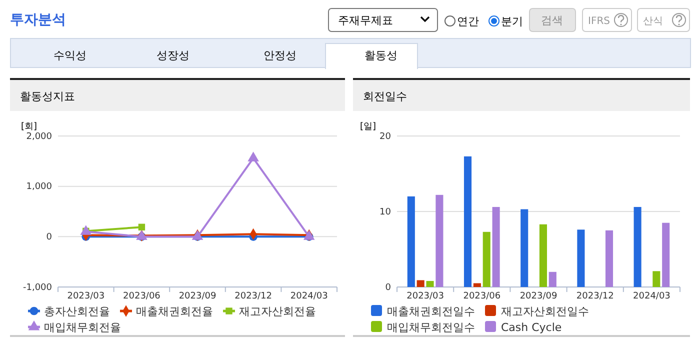 This screenshot has width=697, height=342. Describe the element at coordinates (531, 327) in the screenshot. I see `legend-label: Cash Cycle` at that location.